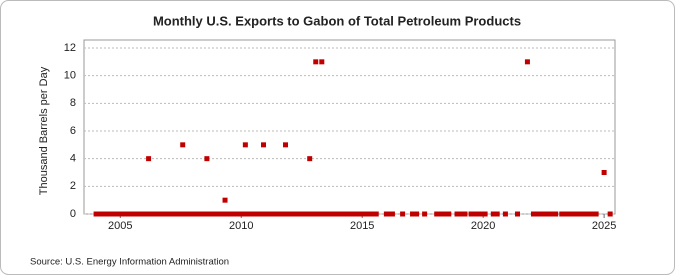 This screenshot has width=675, height=280. What do you see at coordinates (44, 130) in the screenshot?
I see `y-axis-label: Thousand Barrels per Day` at bounding box center [44, 130].